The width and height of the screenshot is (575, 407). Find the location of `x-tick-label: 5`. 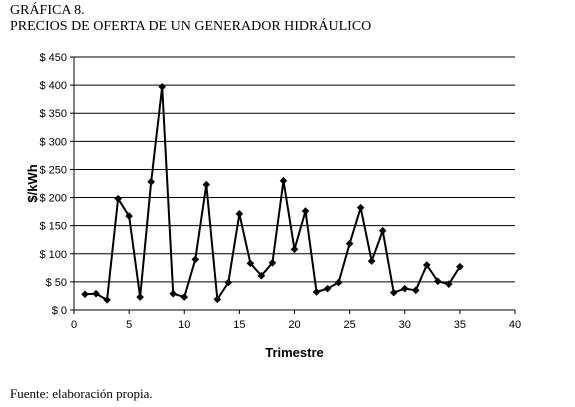

x-tick-label: 5 is located at coordinates (129, 325).